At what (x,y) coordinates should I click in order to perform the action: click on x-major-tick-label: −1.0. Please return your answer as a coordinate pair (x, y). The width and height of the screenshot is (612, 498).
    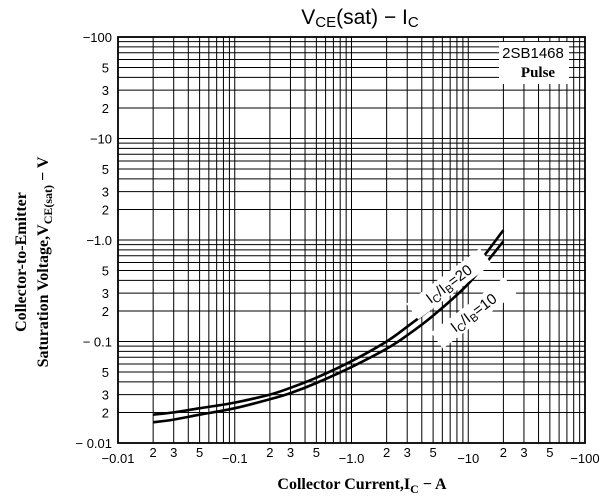
    Looking at the image, I should click on (352, 458).